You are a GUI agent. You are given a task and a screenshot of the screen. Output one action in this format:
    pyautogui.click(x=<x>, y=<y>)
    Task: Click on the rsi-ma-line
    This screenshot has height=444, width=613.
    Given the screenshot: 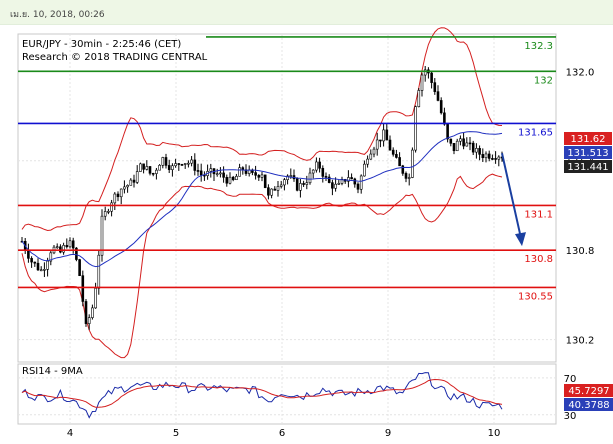 What is the action you would take?
    pyautogui.click(x=262, y=393)
    